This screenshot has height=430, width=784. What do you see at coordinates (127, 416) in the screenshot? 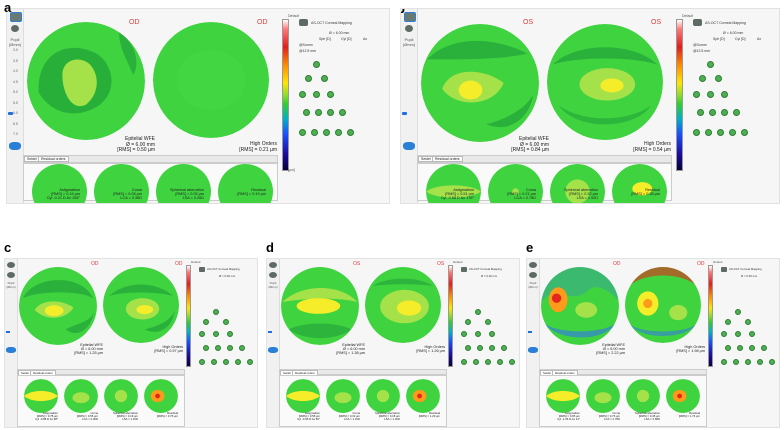
I see `aberration-value: [RMS] = 0.19 µm` at bounding box center [127, 416].